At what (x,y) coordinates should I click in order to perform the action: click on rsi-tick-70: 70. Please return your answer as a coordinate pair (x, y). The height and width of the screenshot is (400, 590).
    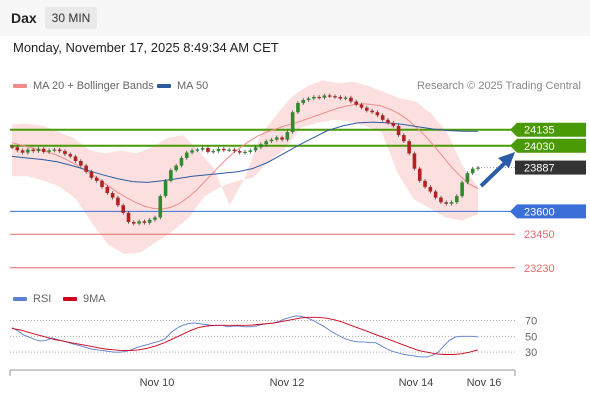
    Looking at the image, I should click on (531, 322).